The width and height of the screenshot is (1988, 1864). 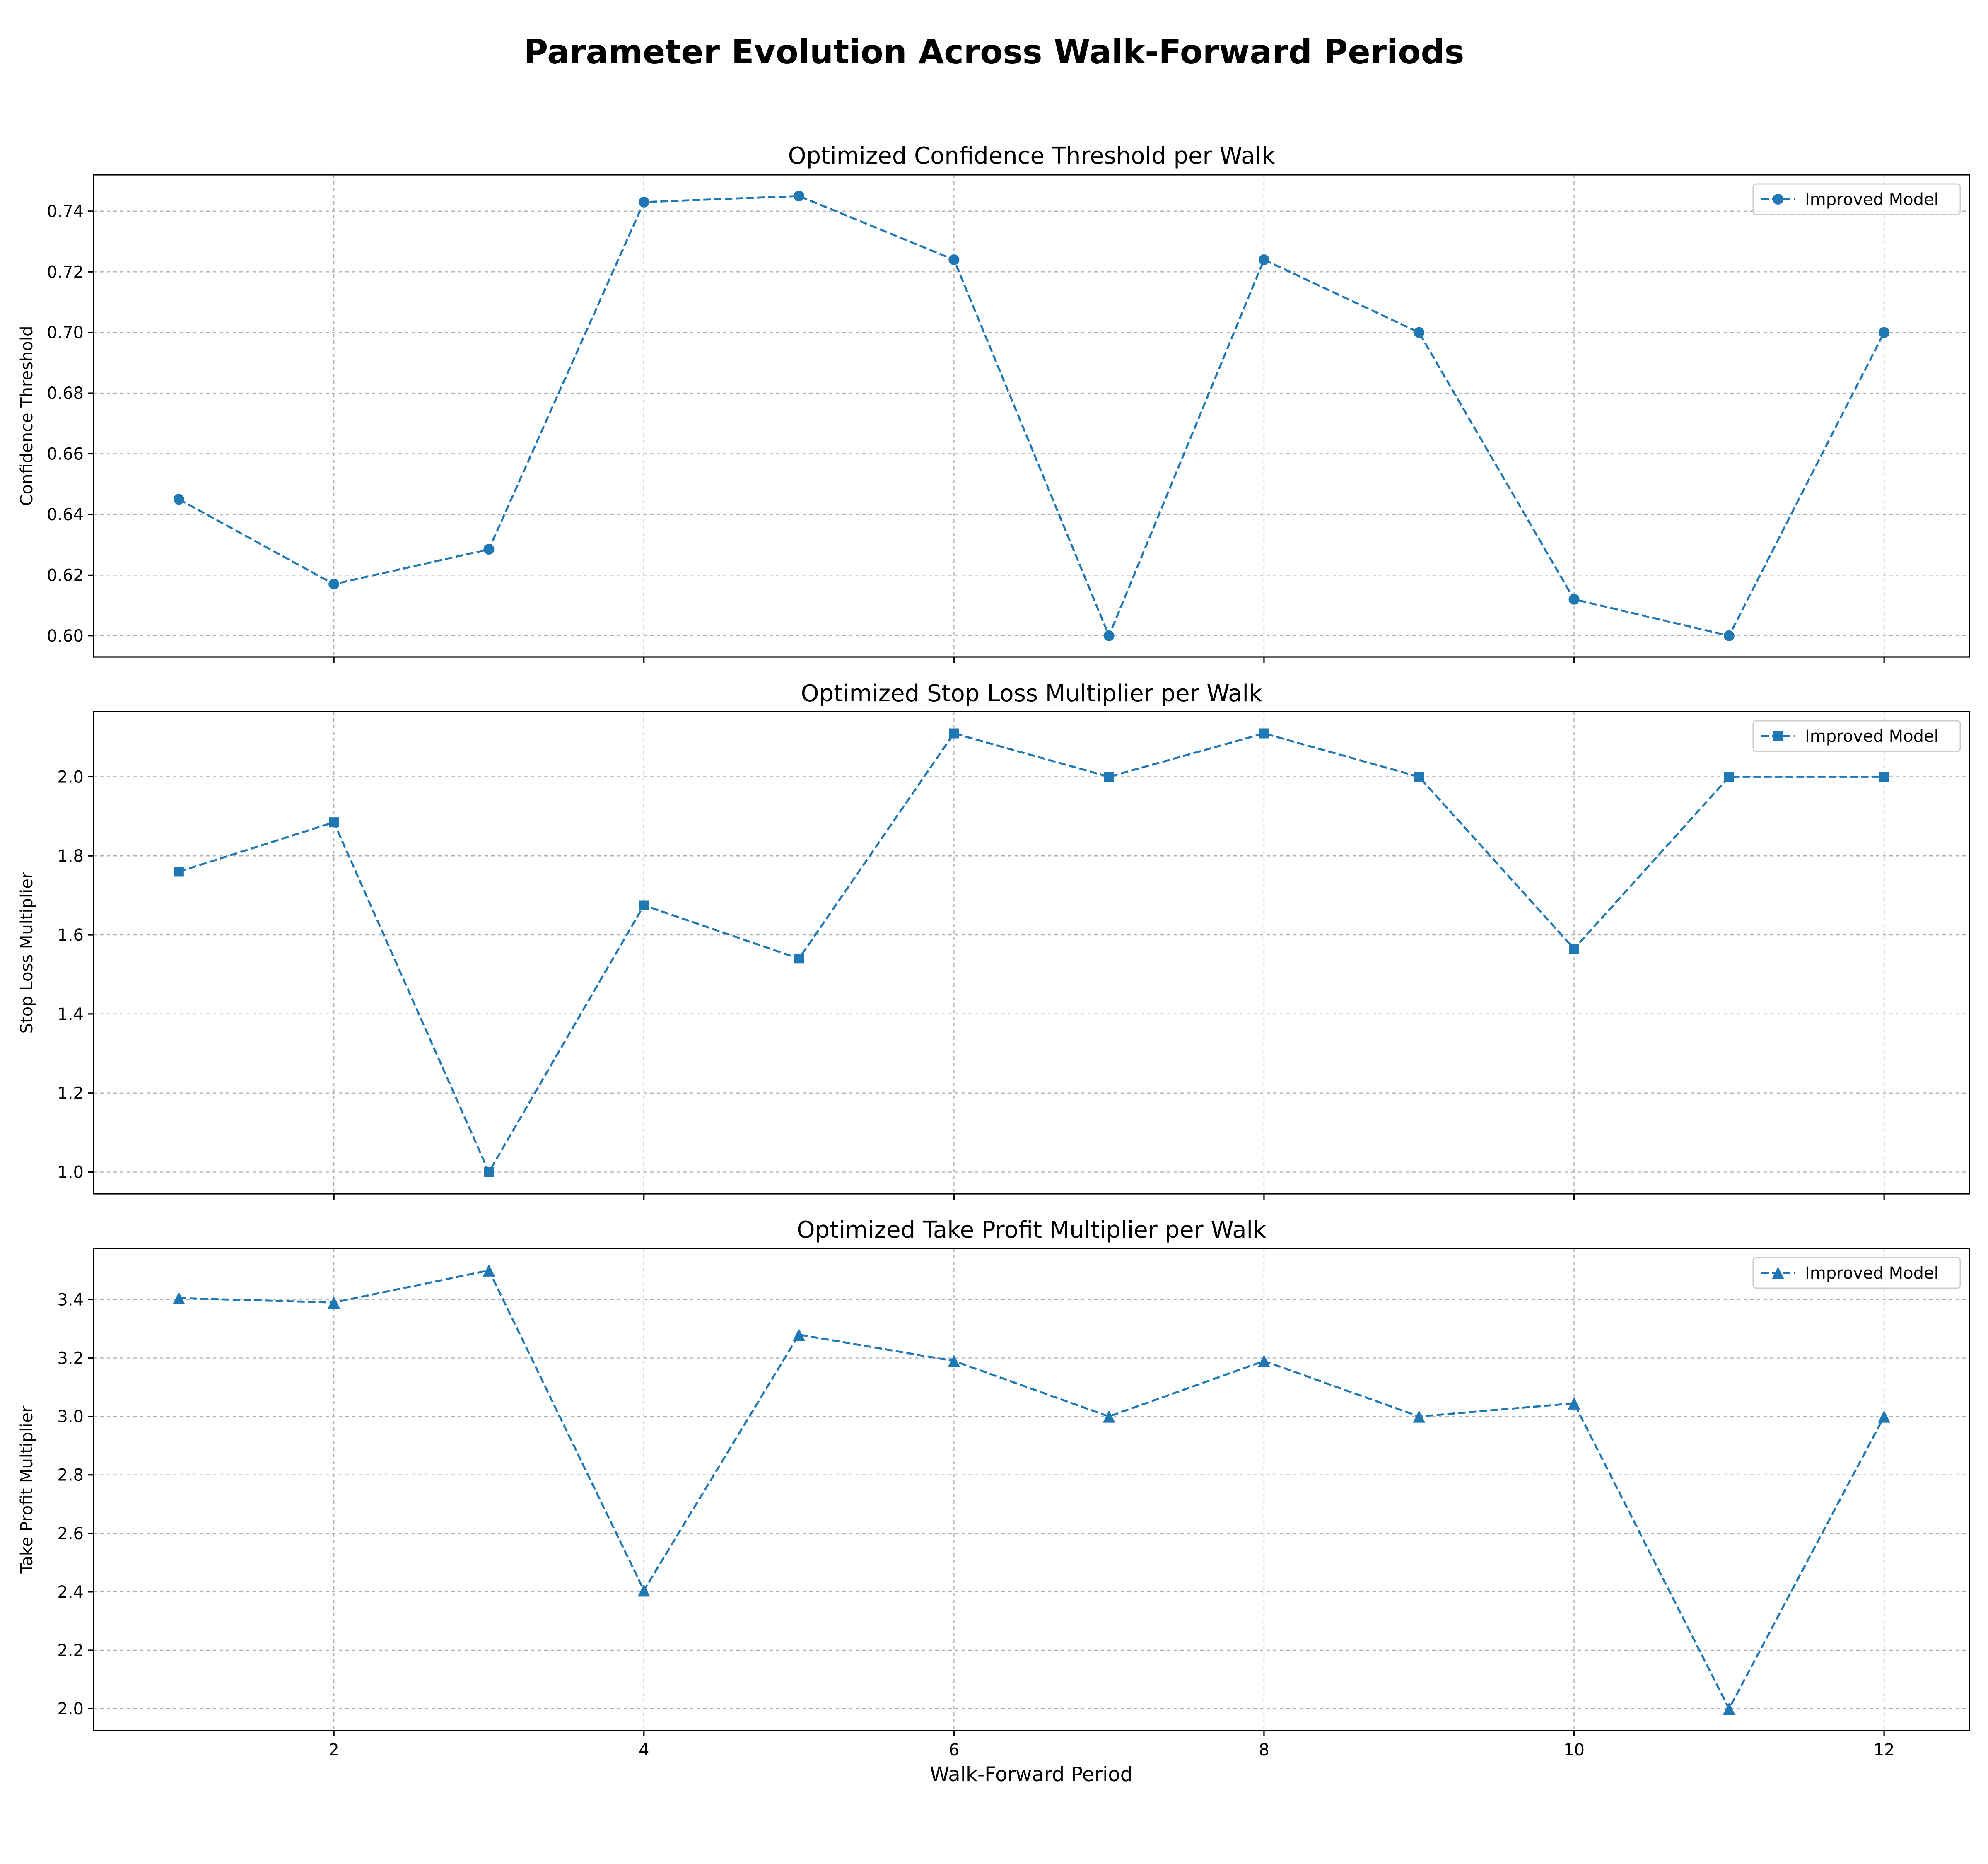 What do you see at coordinates (70, 1475) in the screenshot?
I see `y-tick-label: 2.8` at bounding box center [70, 1475].